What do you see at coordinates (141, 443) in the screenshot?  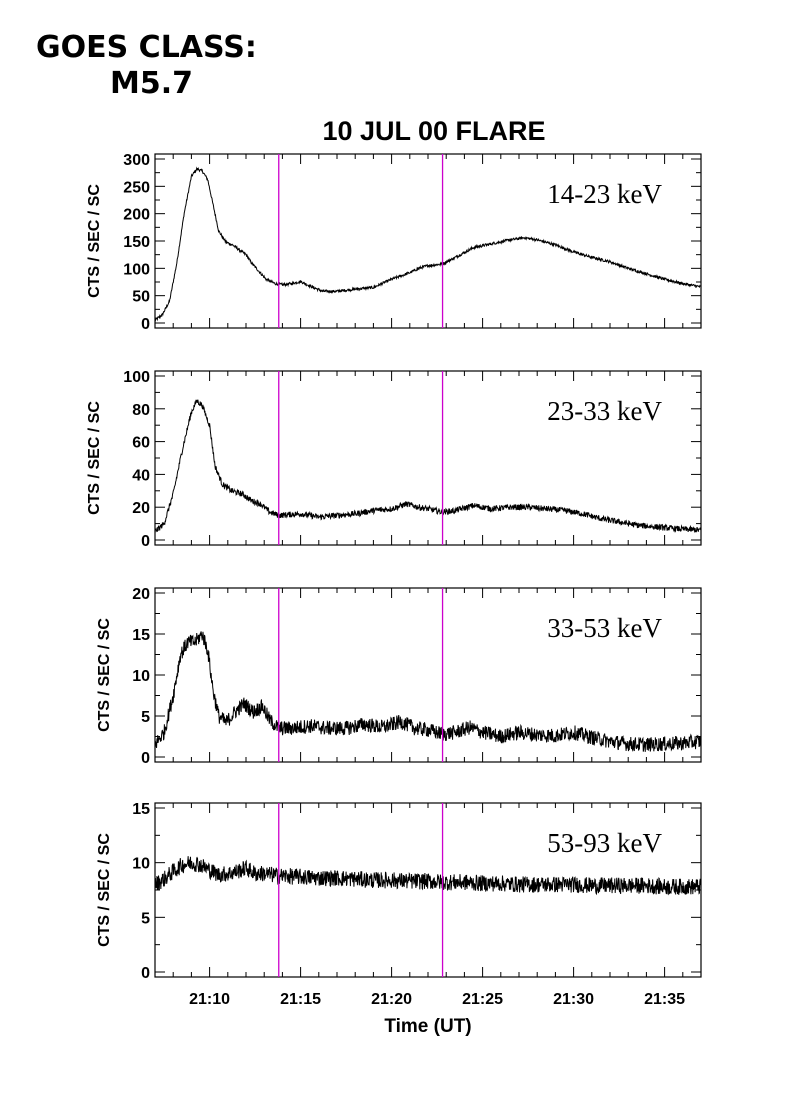 I see `y-tick-label: 60` at bounding box center [141, 443].